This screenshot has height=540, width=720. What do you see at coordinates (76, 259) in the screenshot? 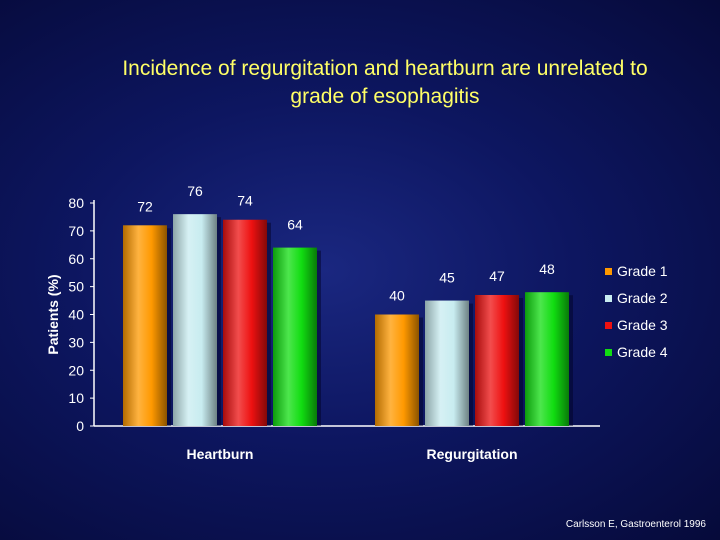
I see `y-tick-label: 60` at bounding box center [76, 259].